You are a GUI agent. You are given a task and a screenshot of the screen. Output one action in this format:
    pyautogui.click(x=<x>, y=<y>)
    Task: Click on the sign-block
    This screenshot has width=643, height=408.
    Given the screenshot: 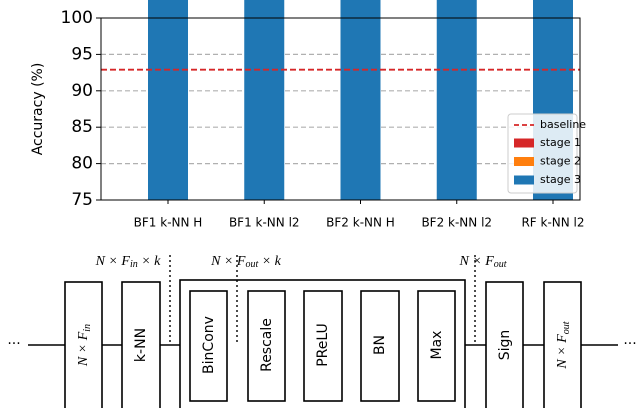 What is the action you would take?
    pyautogui.click(x=504, y=344)
    